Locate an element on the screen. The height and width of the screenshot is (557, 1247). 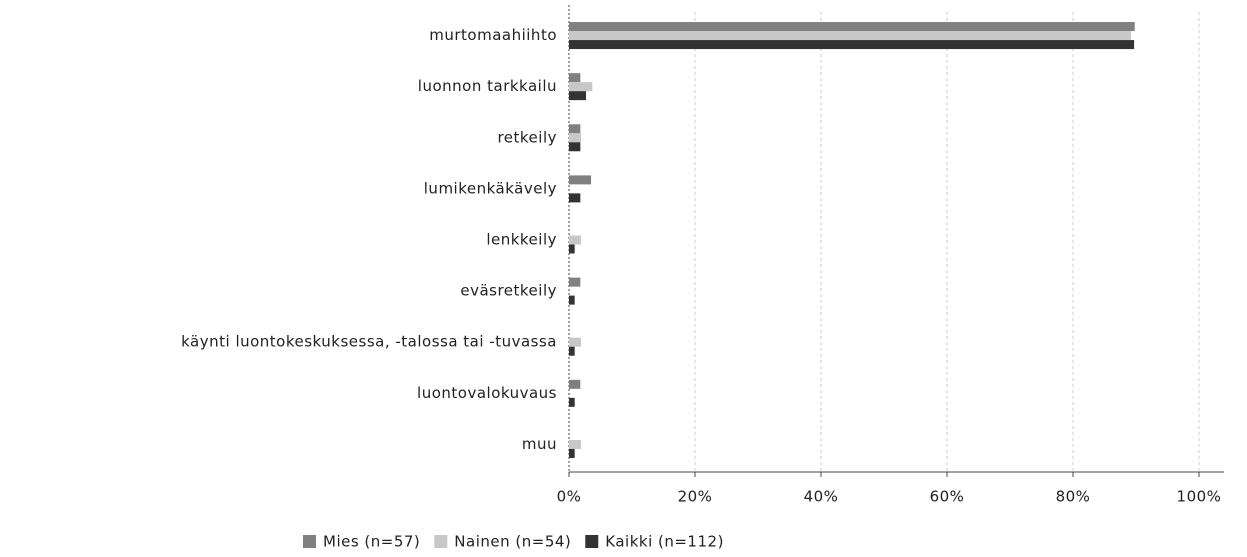
x-tick-label: 100% is located at coordinates (1199, 497).